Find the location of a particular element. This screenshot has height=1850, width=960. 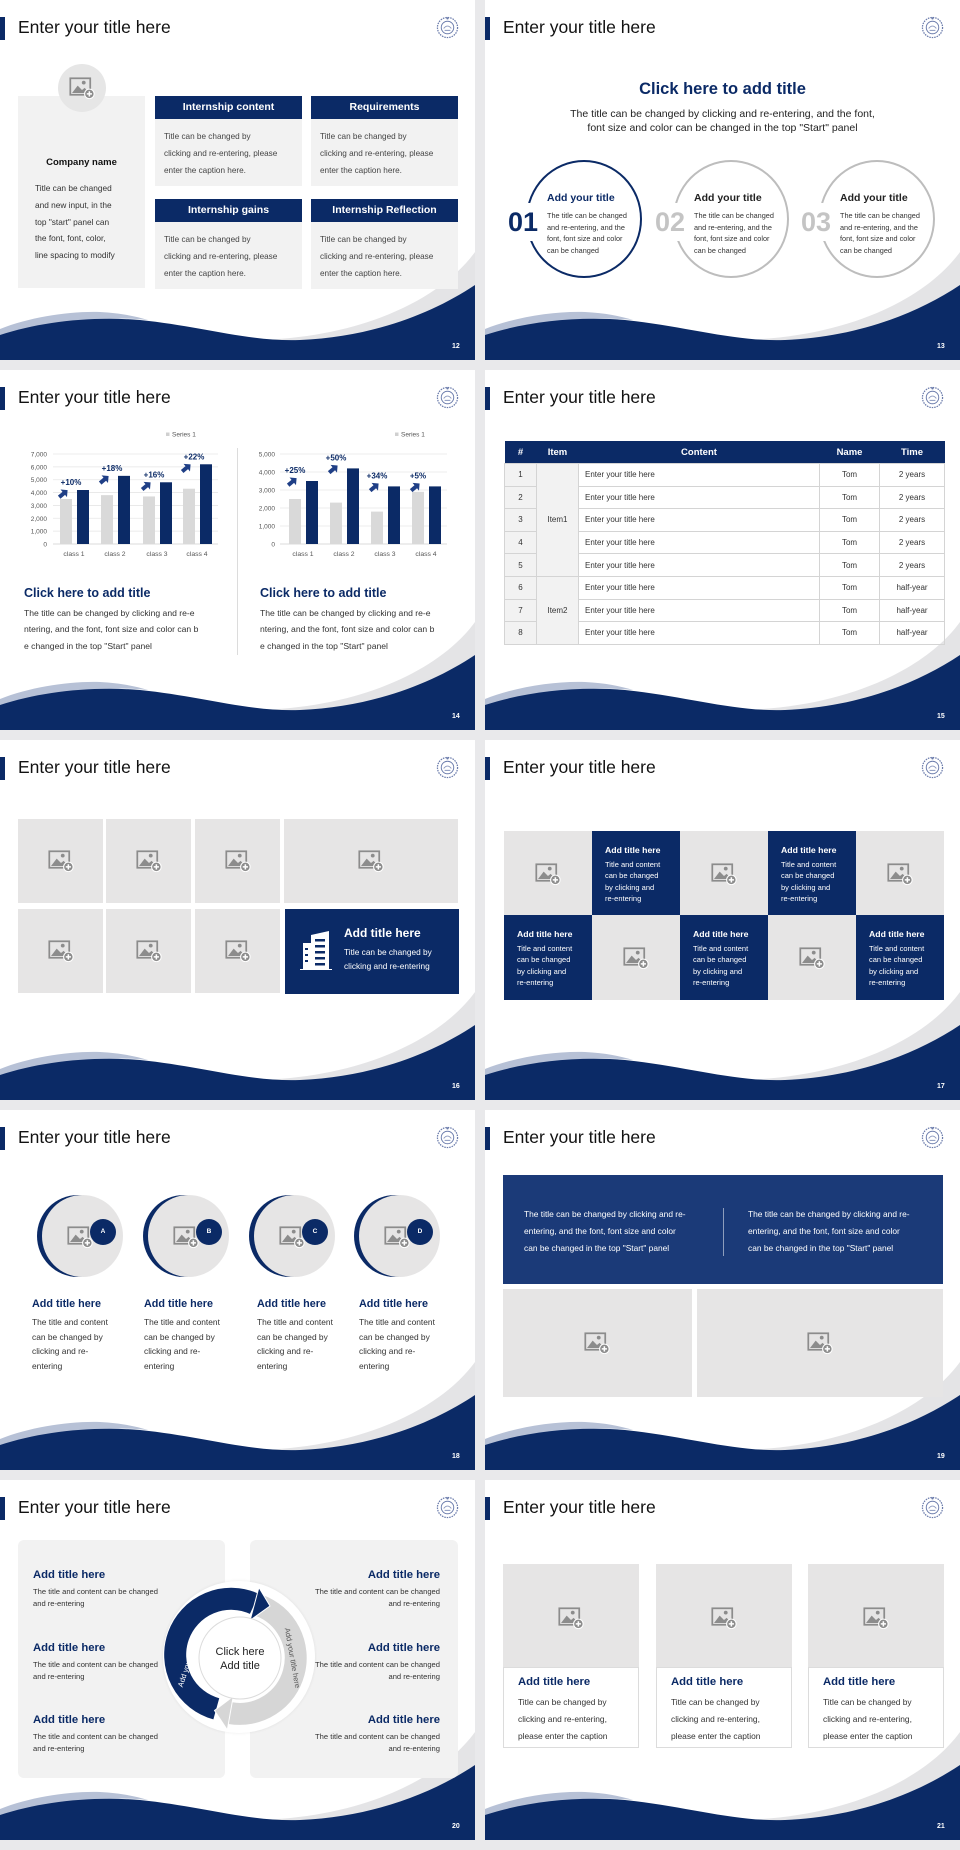

card-body-text-line: enter the caption here. is located at coordinates (361, 170).